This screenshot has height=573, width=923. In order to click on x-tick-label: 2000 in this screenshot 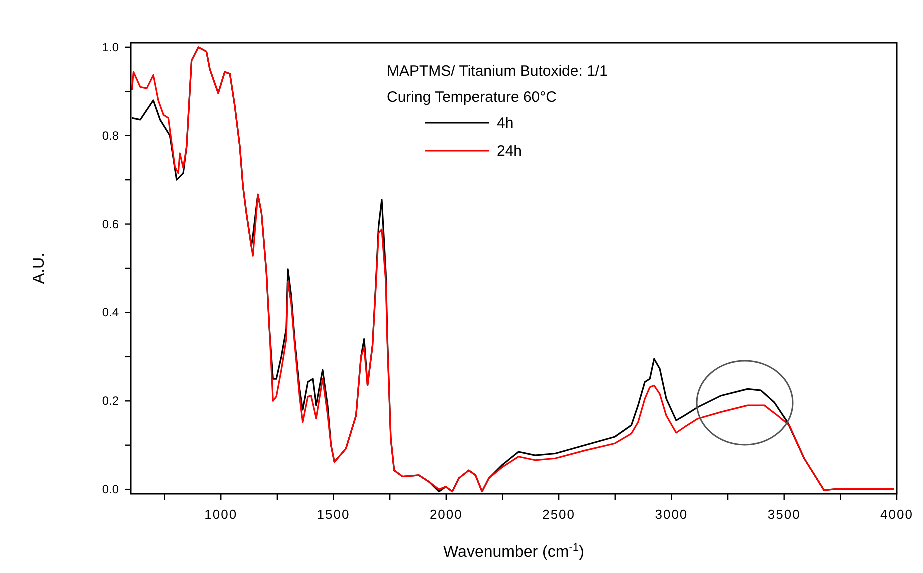, I will do `click(446, 514)`.